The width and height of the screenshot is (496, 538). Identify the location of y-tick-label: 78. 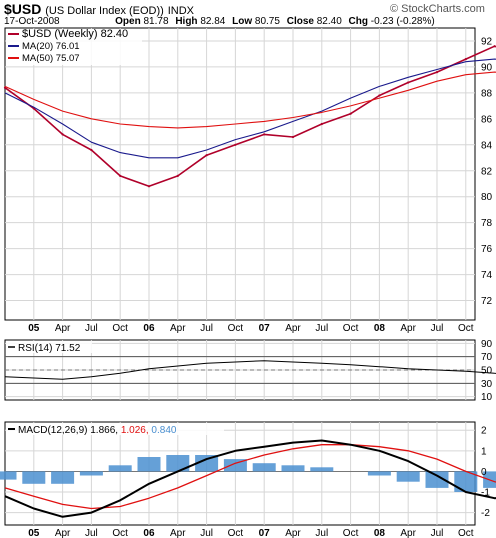
(487, 223).